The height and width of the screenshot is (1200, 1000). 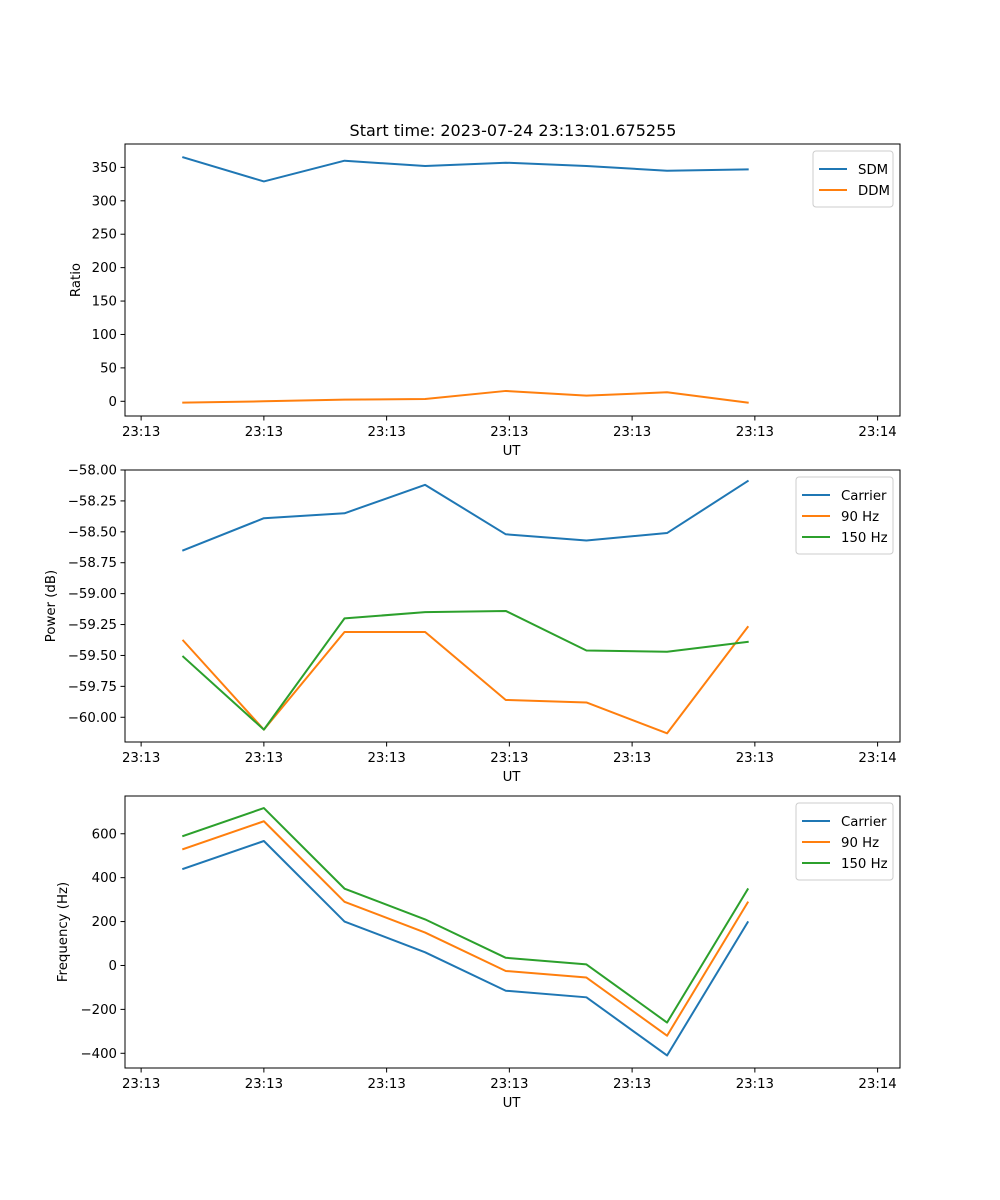 I want to click on ratio-y-tick-label: 150, so click(x=104, y=302).